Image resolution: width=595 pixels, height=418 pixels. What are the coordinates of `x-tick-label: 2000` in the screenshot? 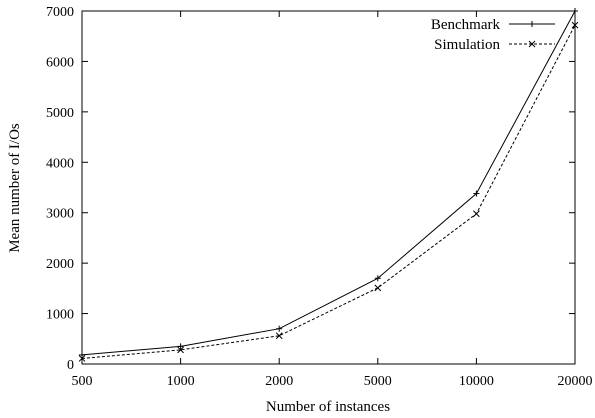 It's located at (279, 381).